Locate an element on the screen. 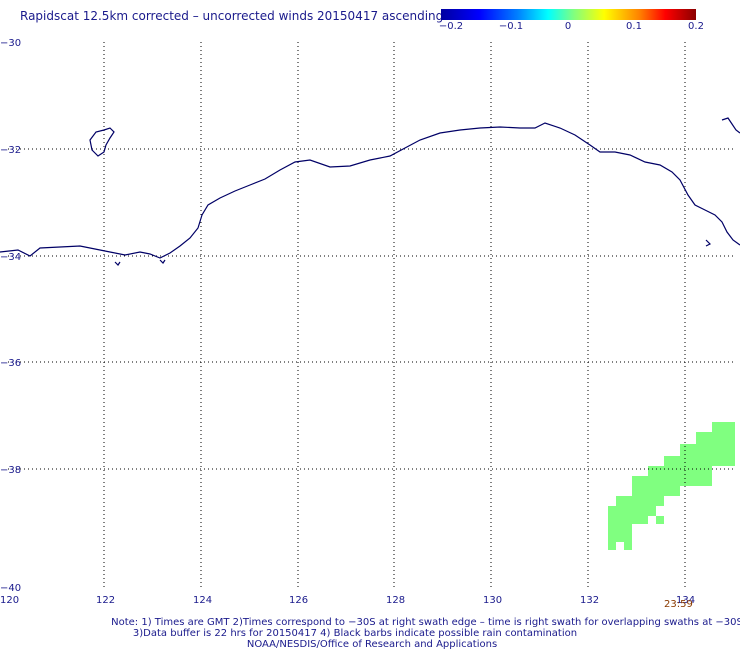 The height and width of the screenshot is (650, 740). lon-tick-label: 124 is located at coordinates (202, 600).